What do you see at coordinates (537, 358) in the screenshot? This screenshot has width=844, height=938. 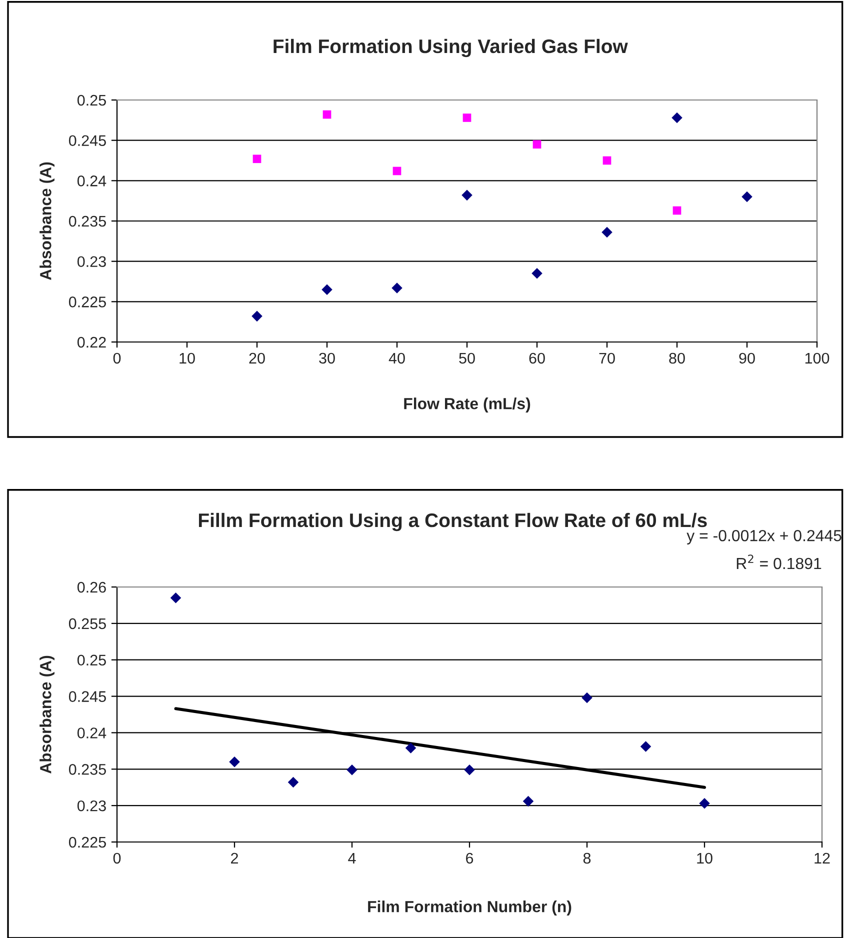 I see `x-tick-label: 60` at bounding box center [537, 358].